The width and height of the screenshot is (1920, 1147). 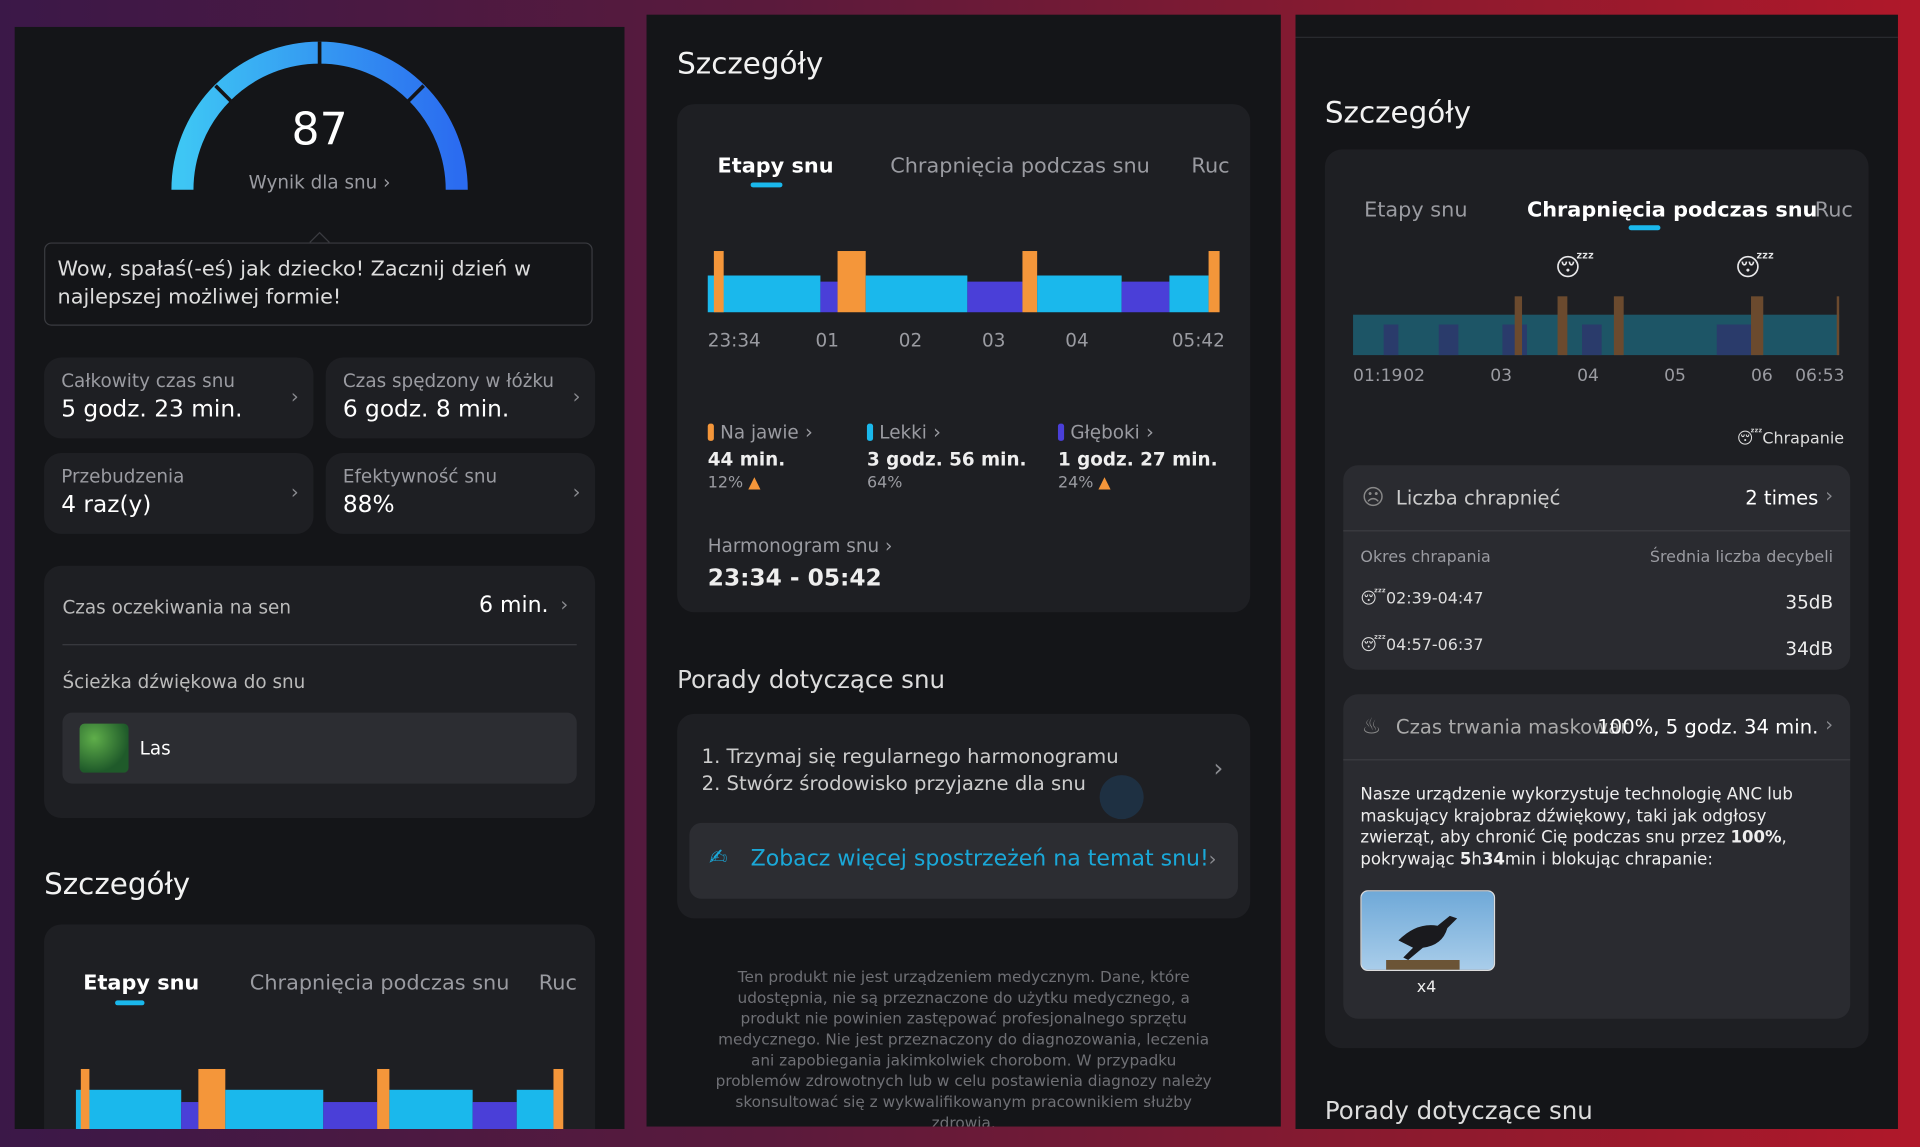 What do you see at coordinates (910, 756) in the screenshot?
I see `tip: 1. Trzymaj się regularnego harmonogramu` at bounding box center [910, 756].